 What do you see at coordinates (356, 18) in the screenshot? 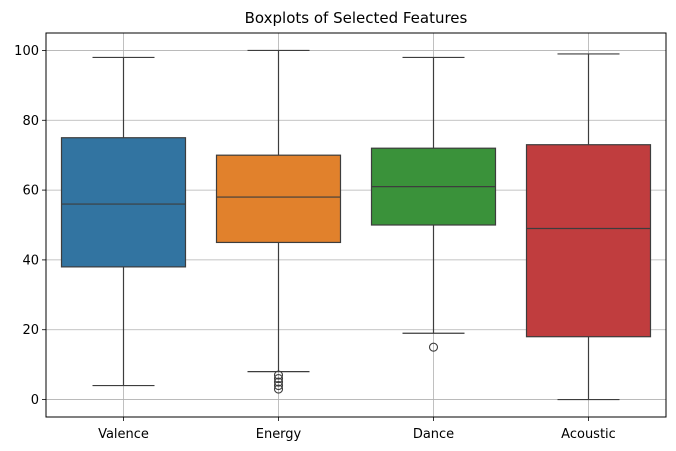
I see `chart-title: Boxplots of Selected Features` at bounding box center [356, 18].